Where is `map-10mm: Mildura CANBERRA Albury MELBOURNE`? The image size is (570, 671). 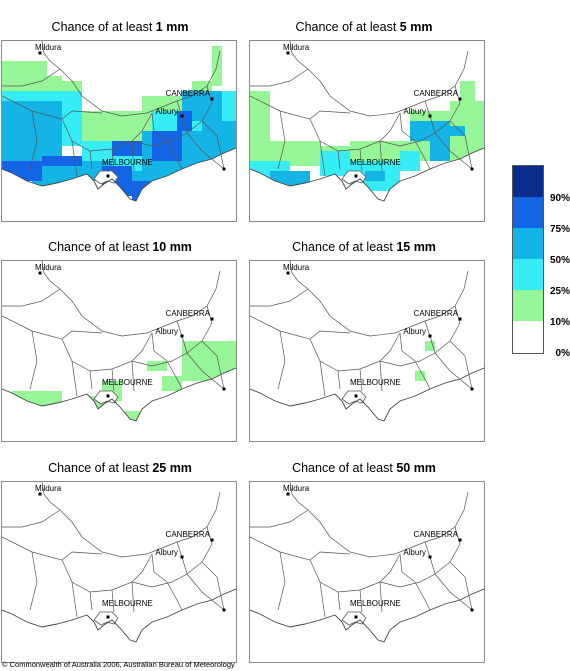
map-10mm: Mildura CANBERRA Albury MELBOURNE is located at coordinates (119, 351).